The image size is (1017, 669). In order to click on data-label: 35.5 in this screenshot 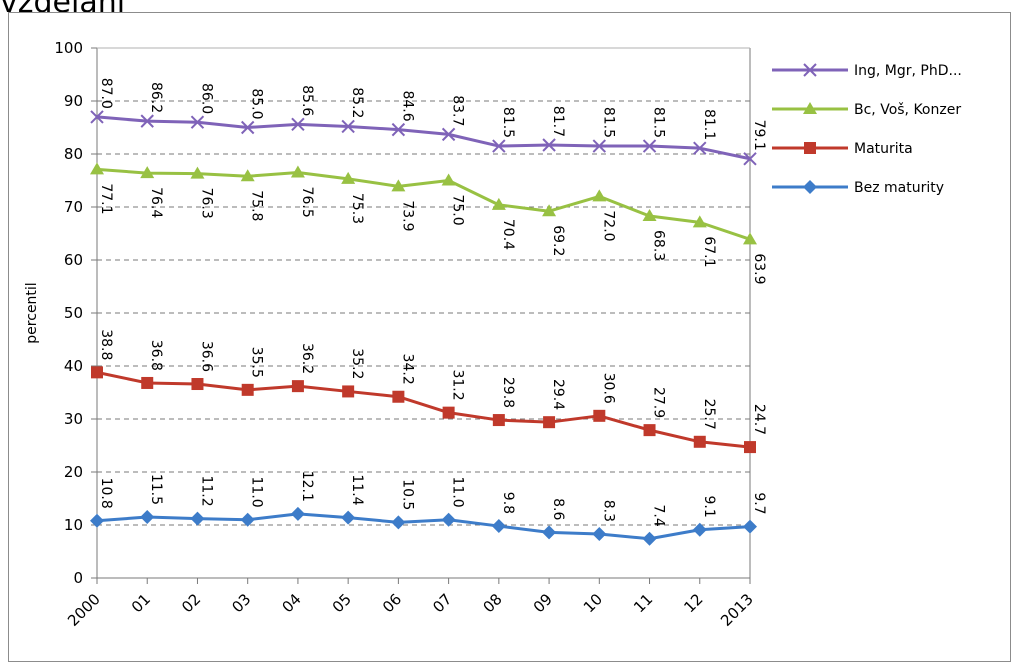, I will do `click(257, 362)`.